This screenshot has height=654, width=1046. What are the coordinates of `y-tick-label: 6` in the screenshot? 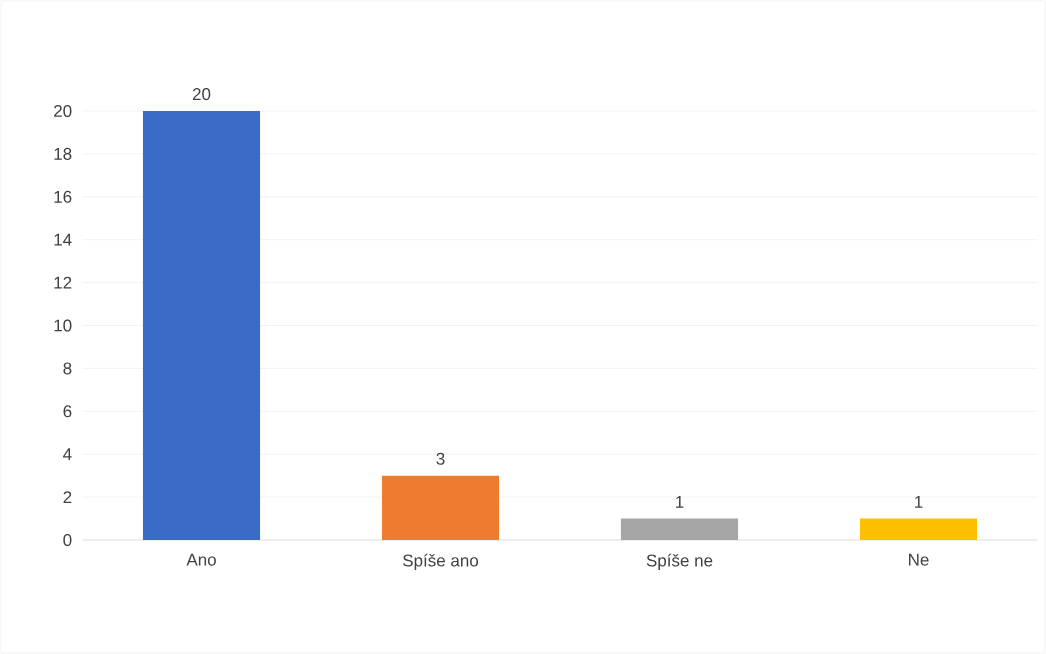 It's located at (67, 411).